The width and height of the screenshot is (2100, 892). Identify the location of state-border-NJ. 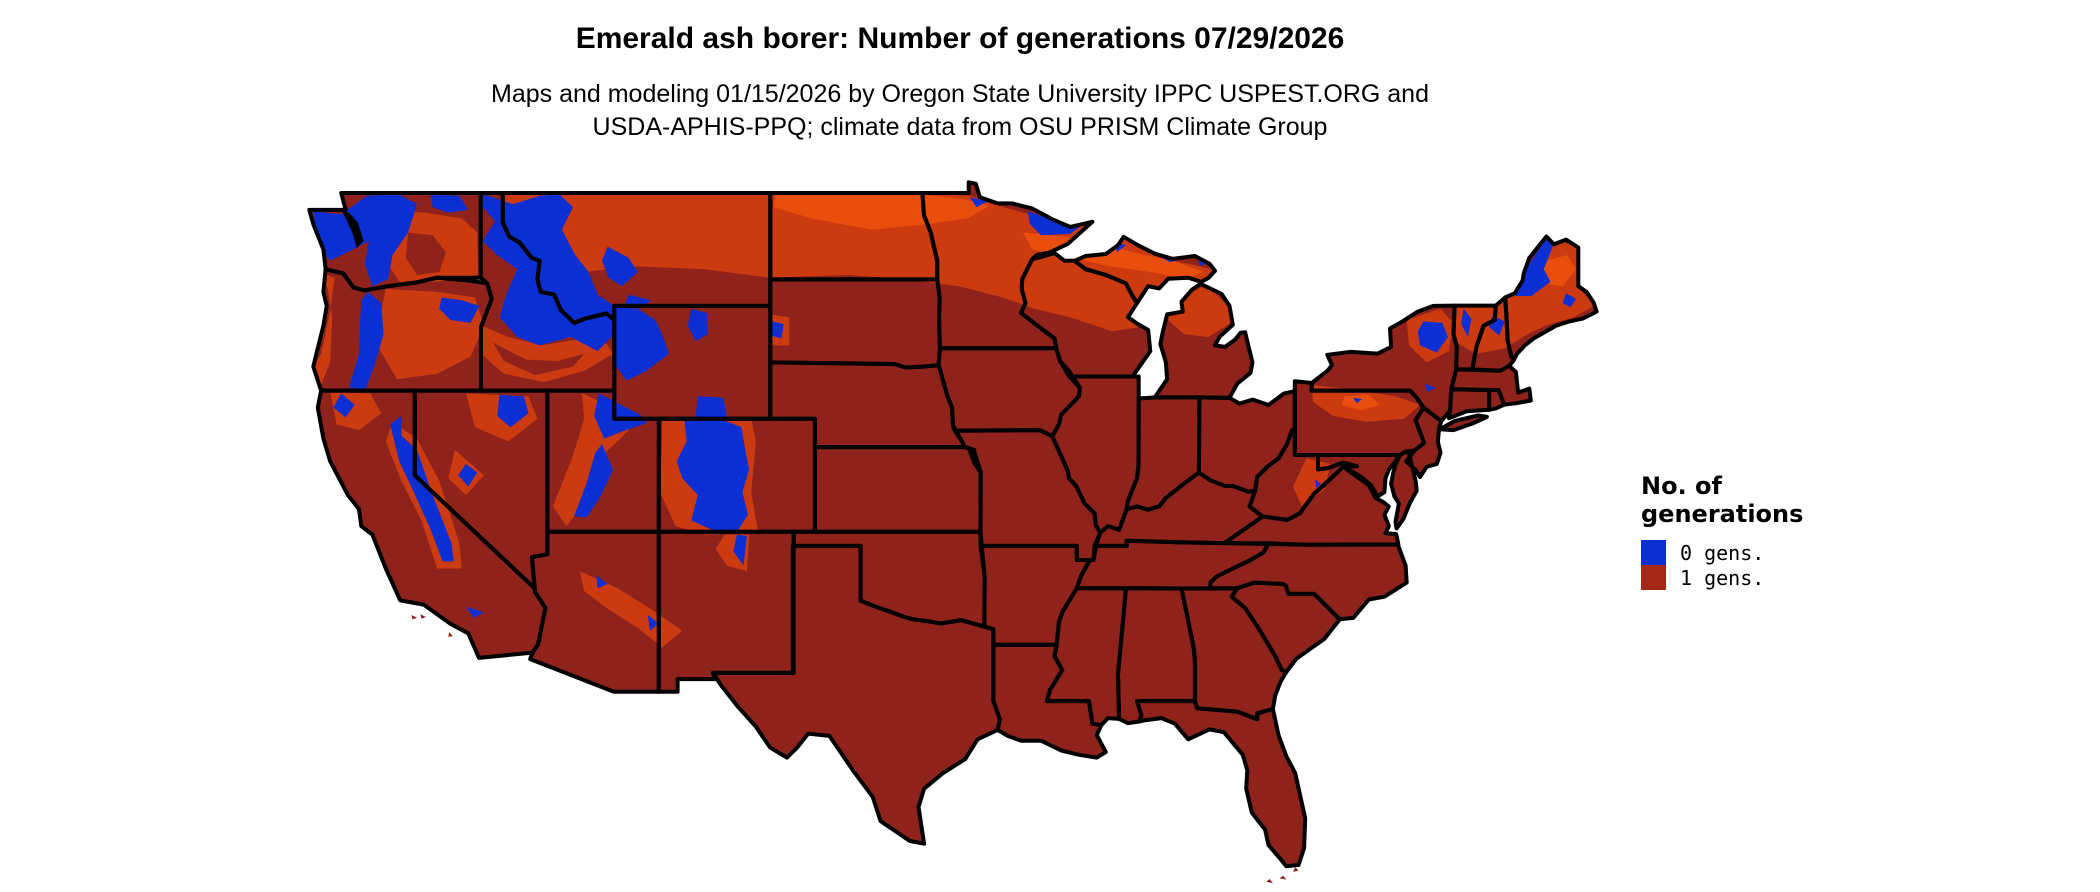
(1424, 442).